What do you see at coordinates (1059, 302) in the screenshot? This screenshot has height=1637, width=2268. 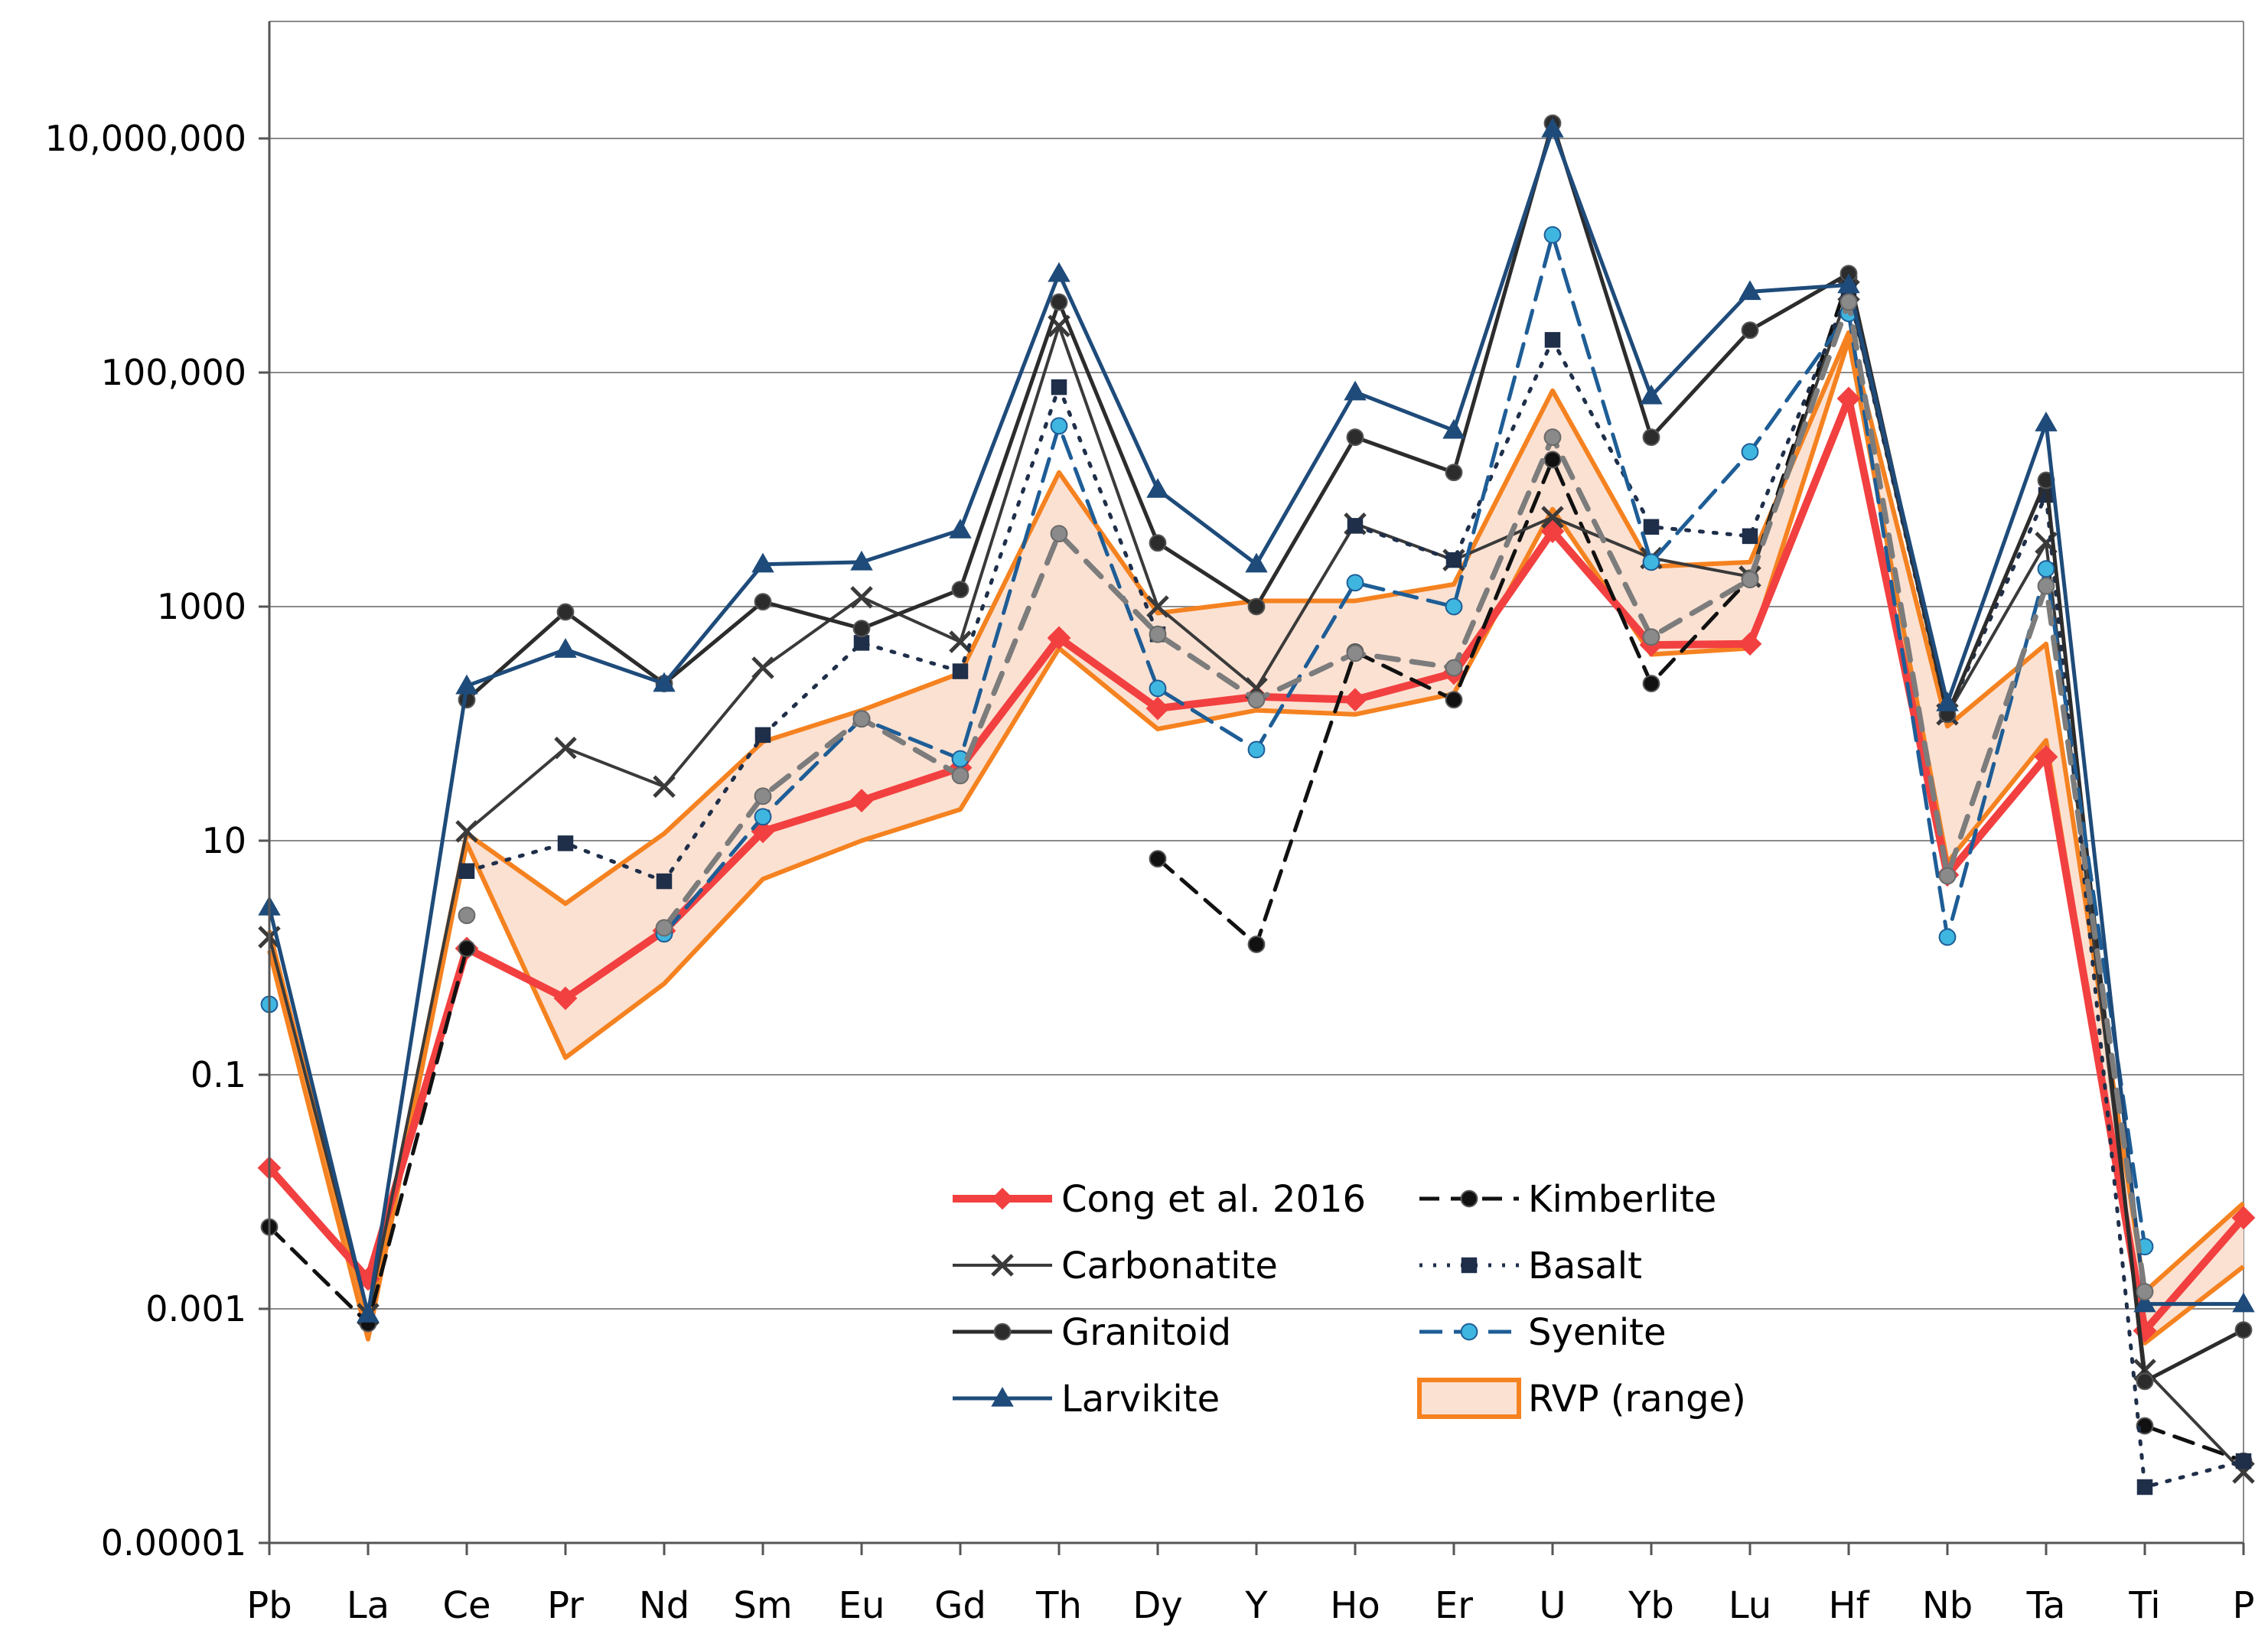 I see `point-granitoid-th` at bounding box center [1059, 302].